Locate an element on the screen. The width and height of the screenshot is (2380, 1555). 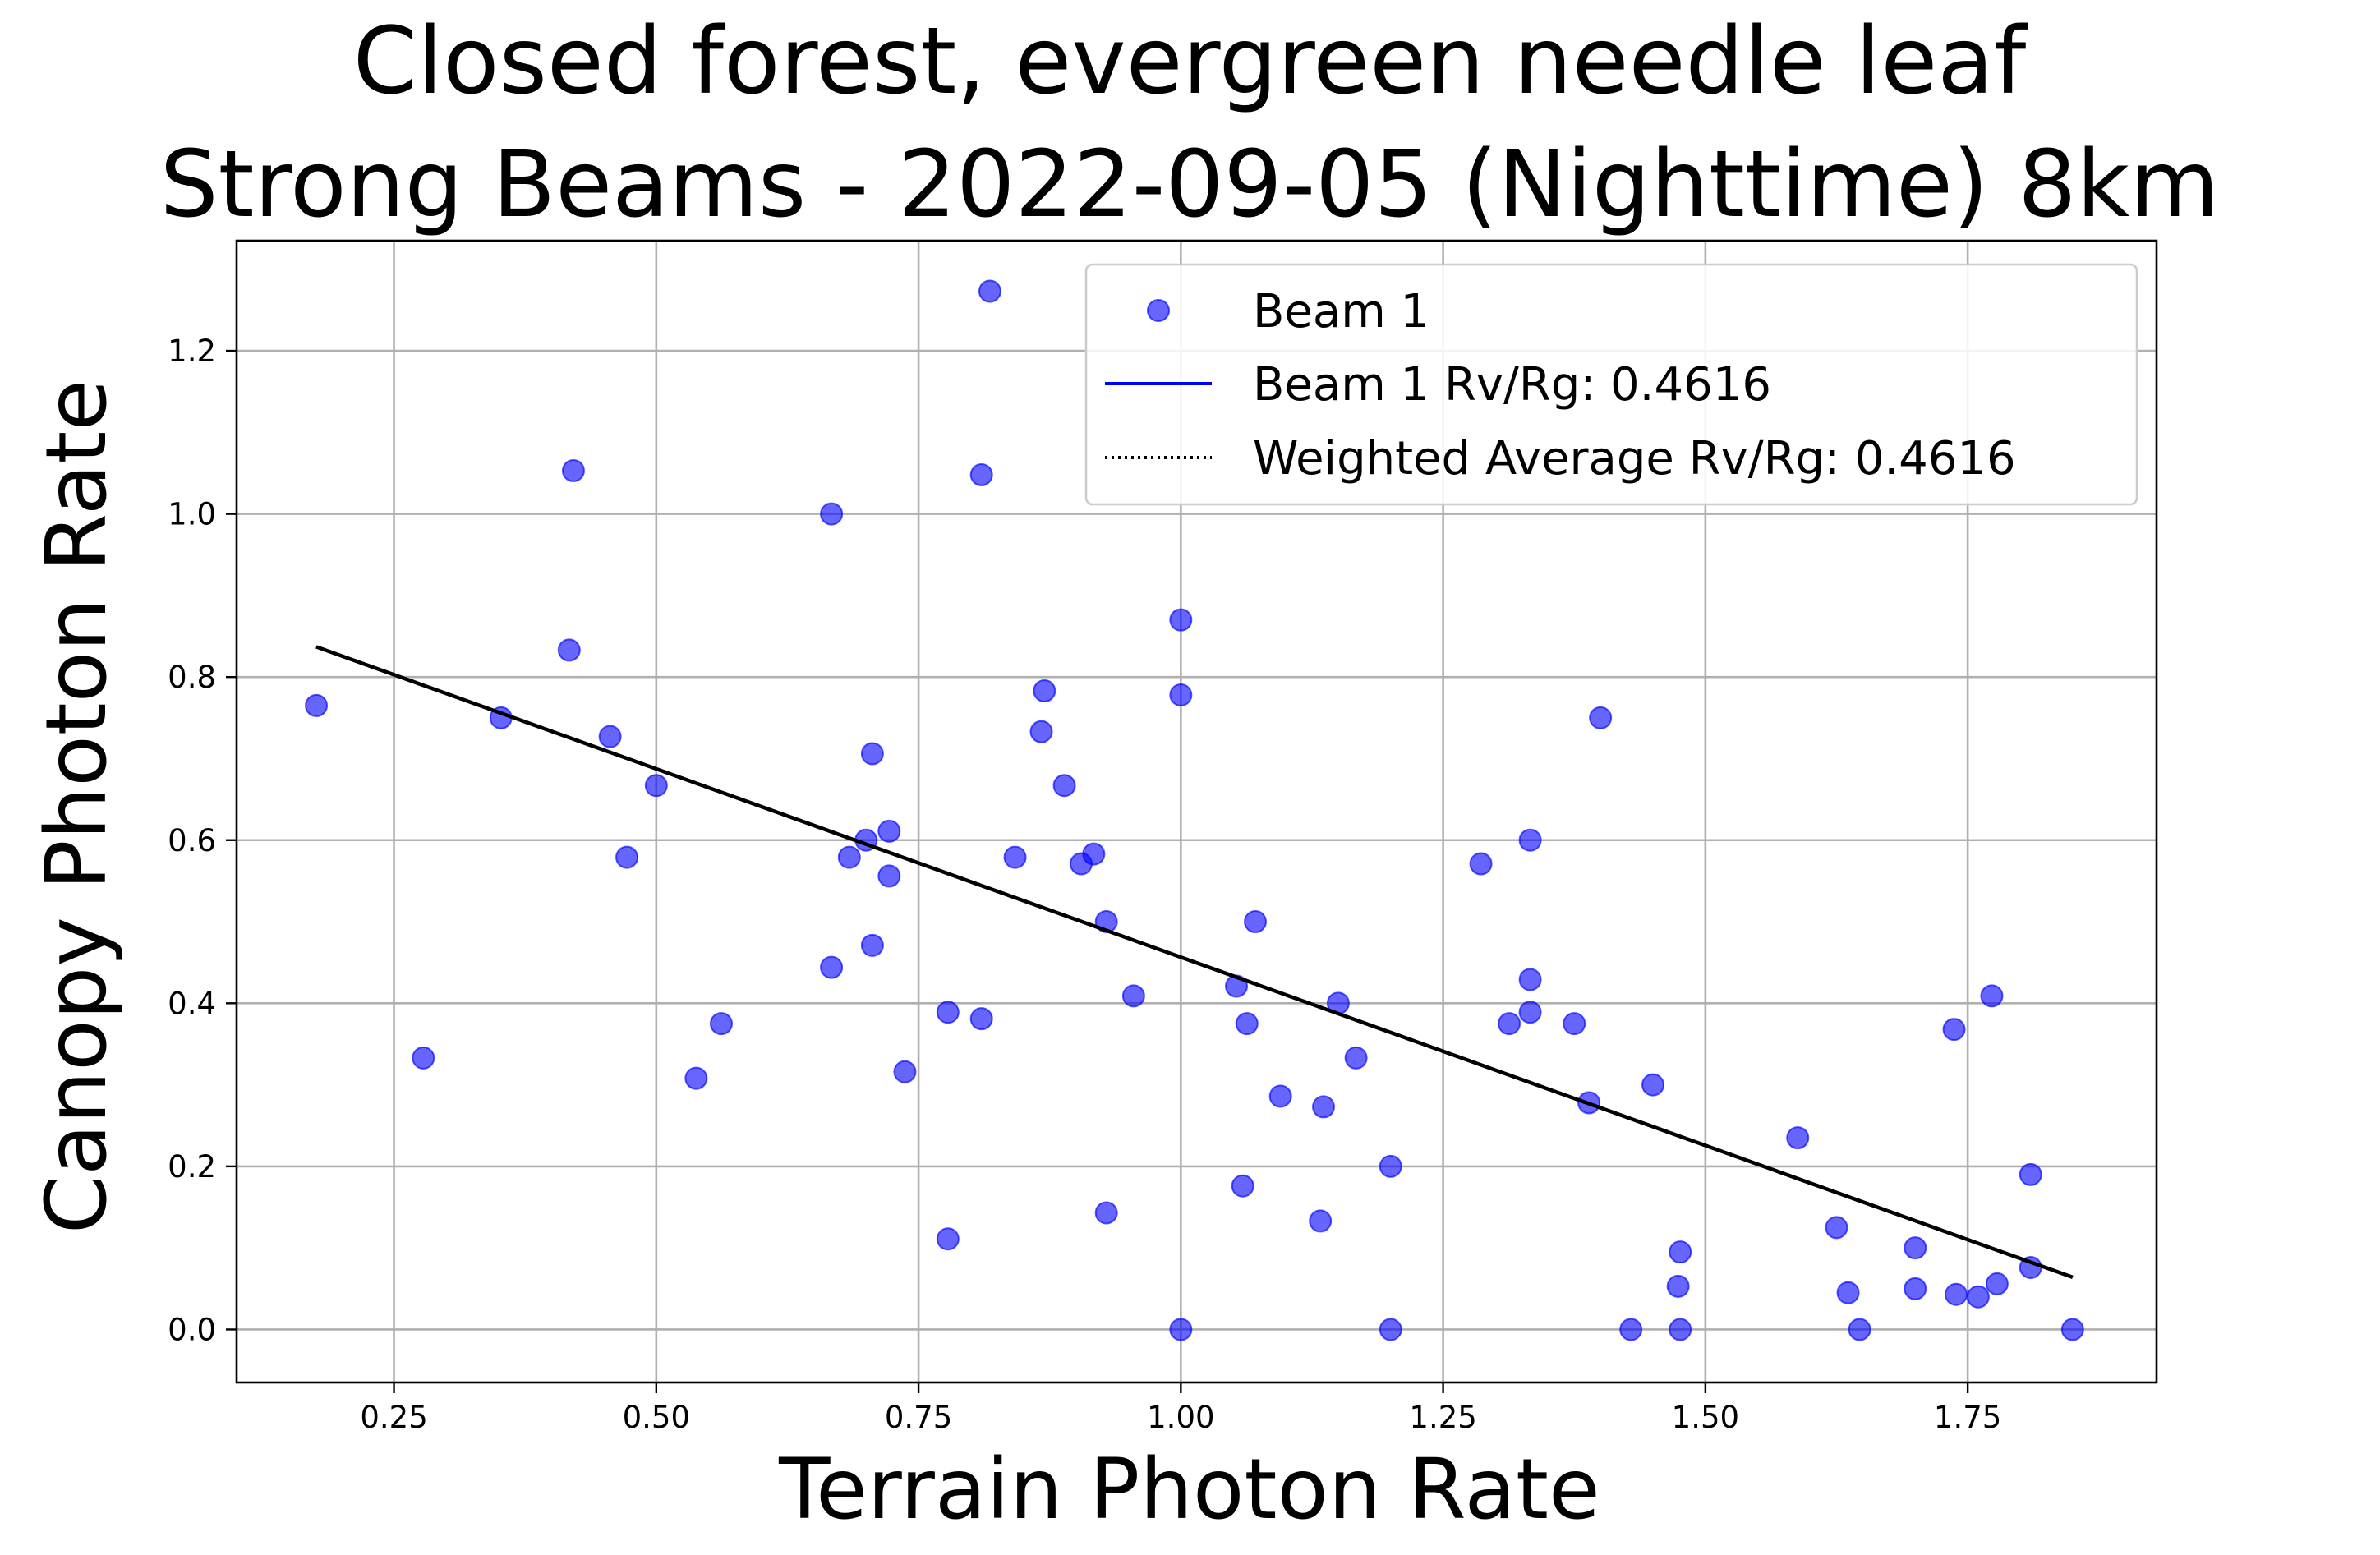
x-tick-label: 1.50 is located at coordinates (1705, 1417).